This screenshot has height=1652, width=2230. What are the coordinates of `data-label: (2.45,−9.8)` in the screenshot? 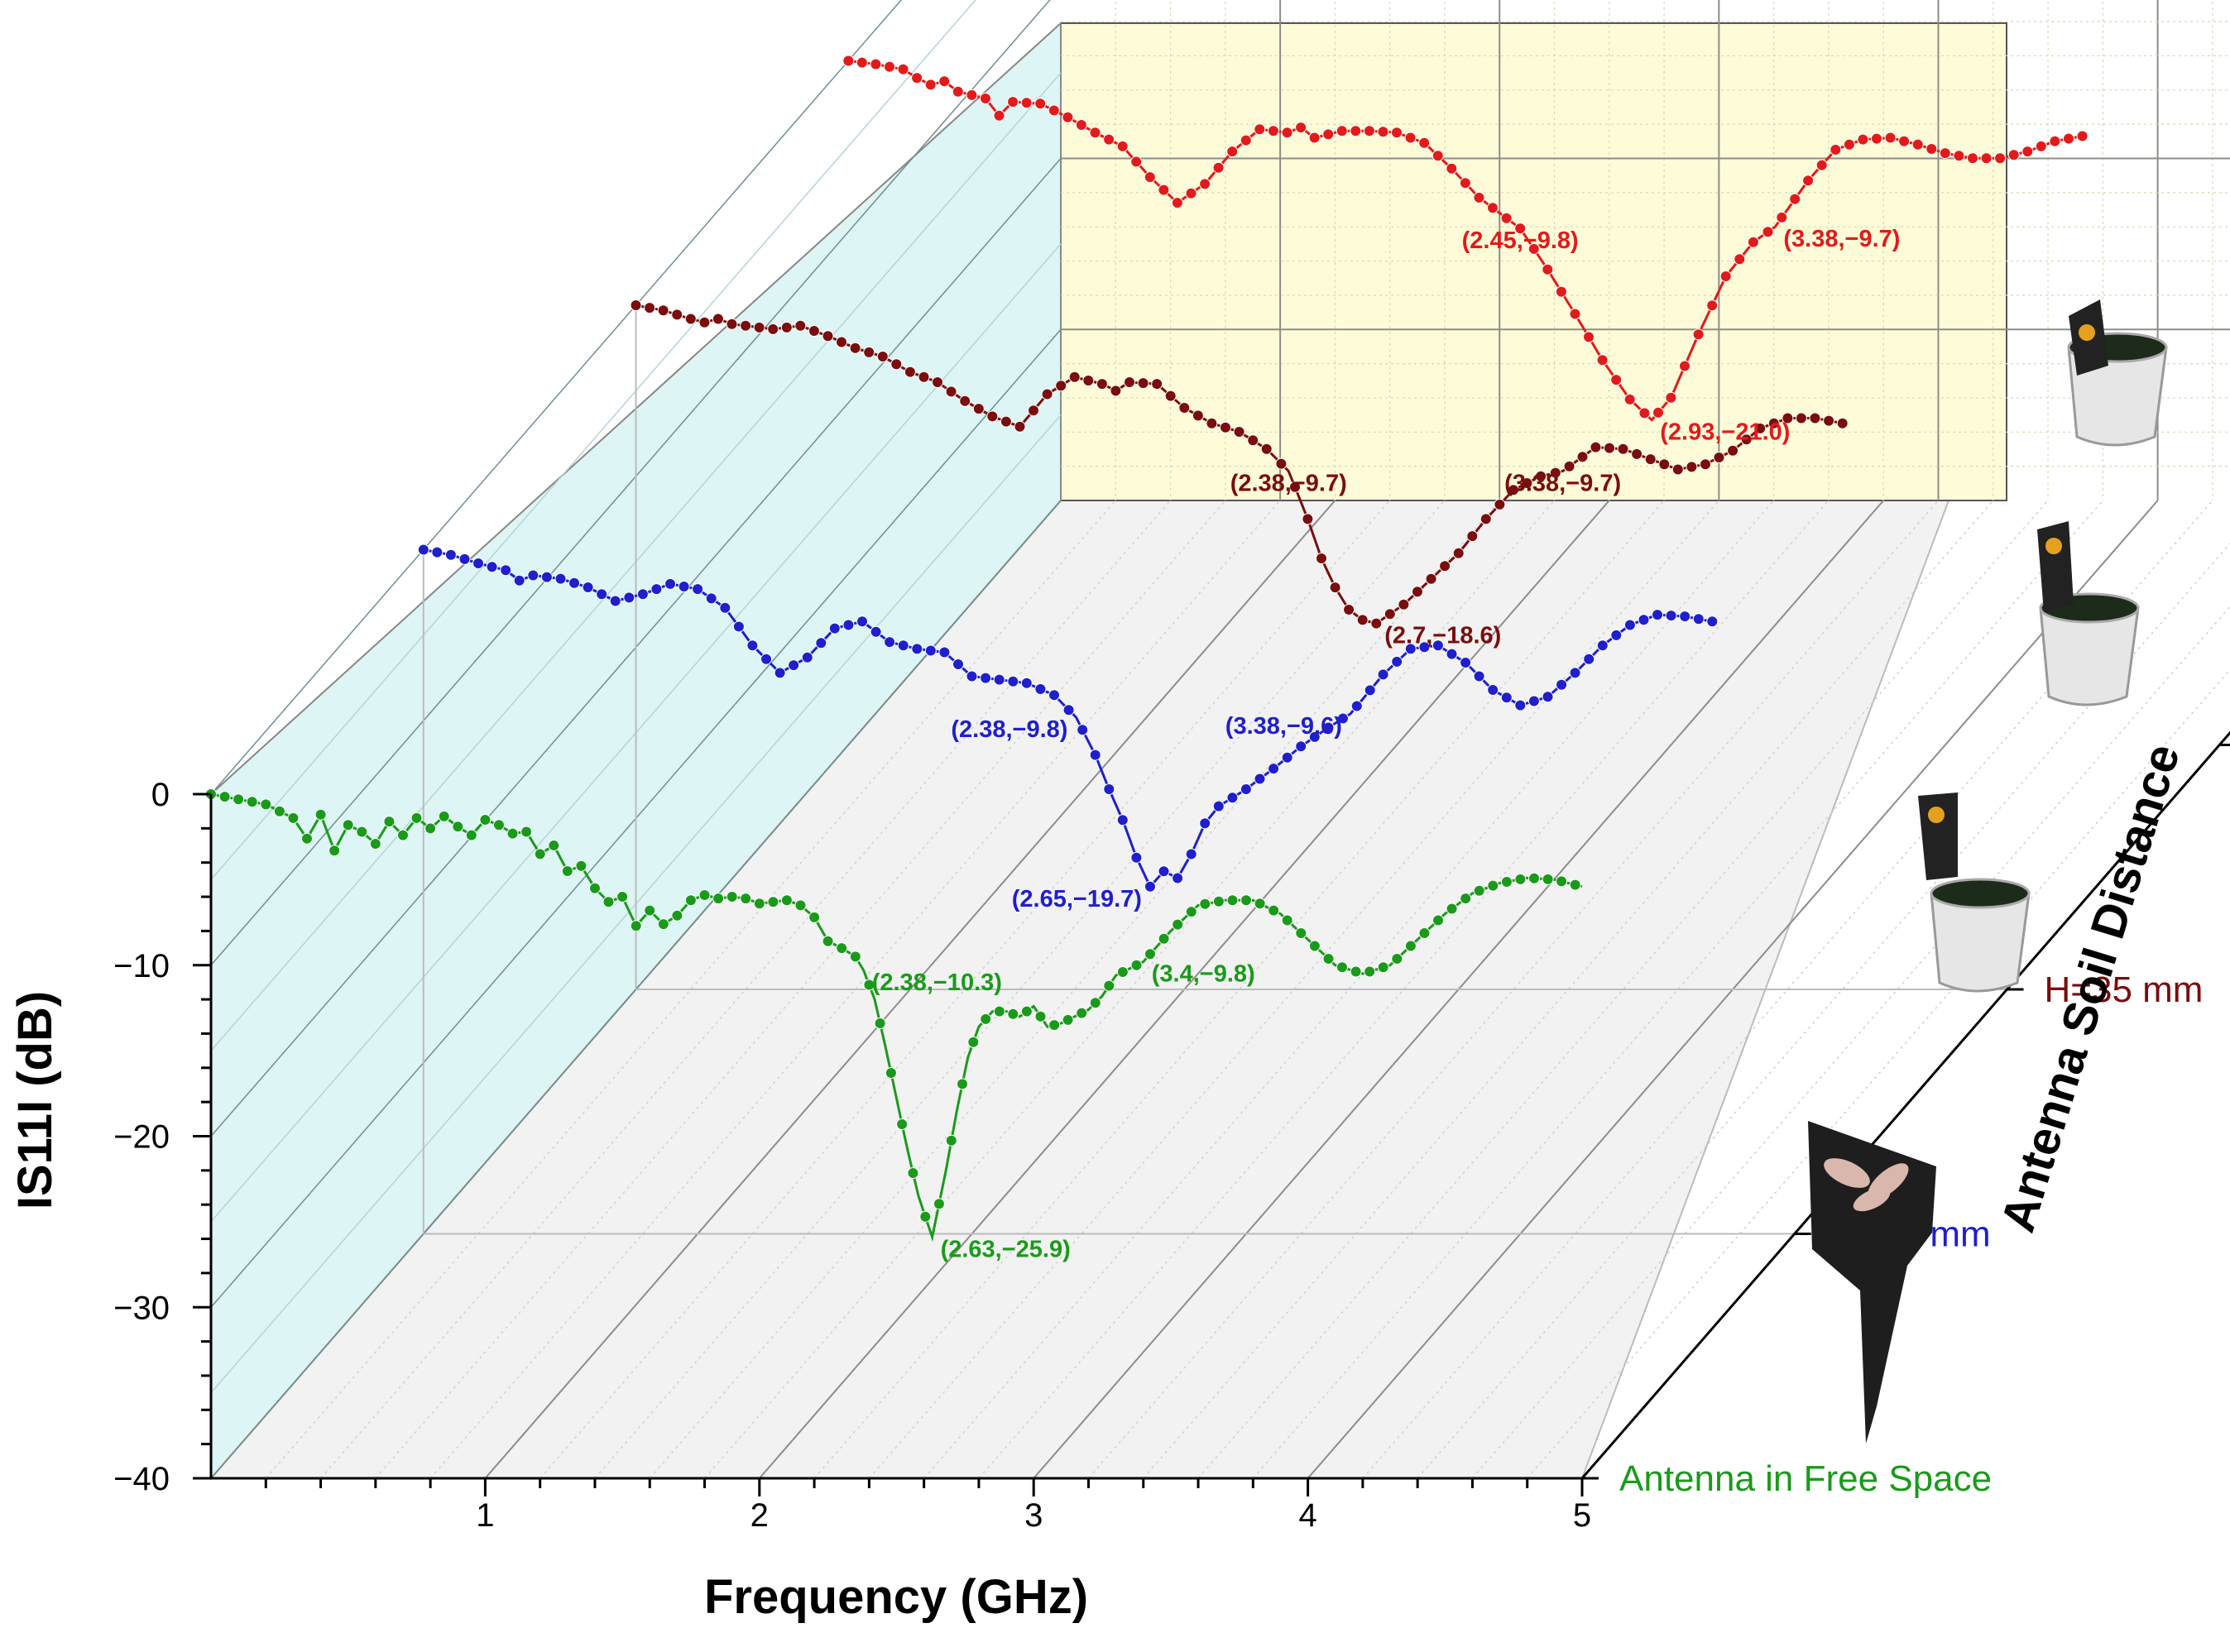 It's located at (1520, 240).